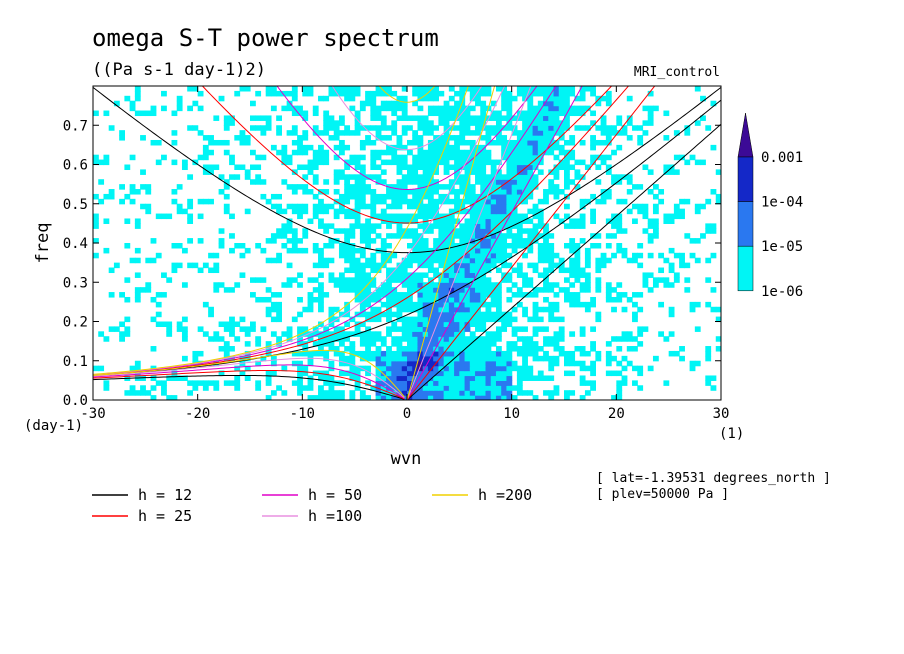  Describe the element at coordinates (662, 494) in the screenshot. I see `plev-annotation: [ plev=50000 Pa ]` at that location.